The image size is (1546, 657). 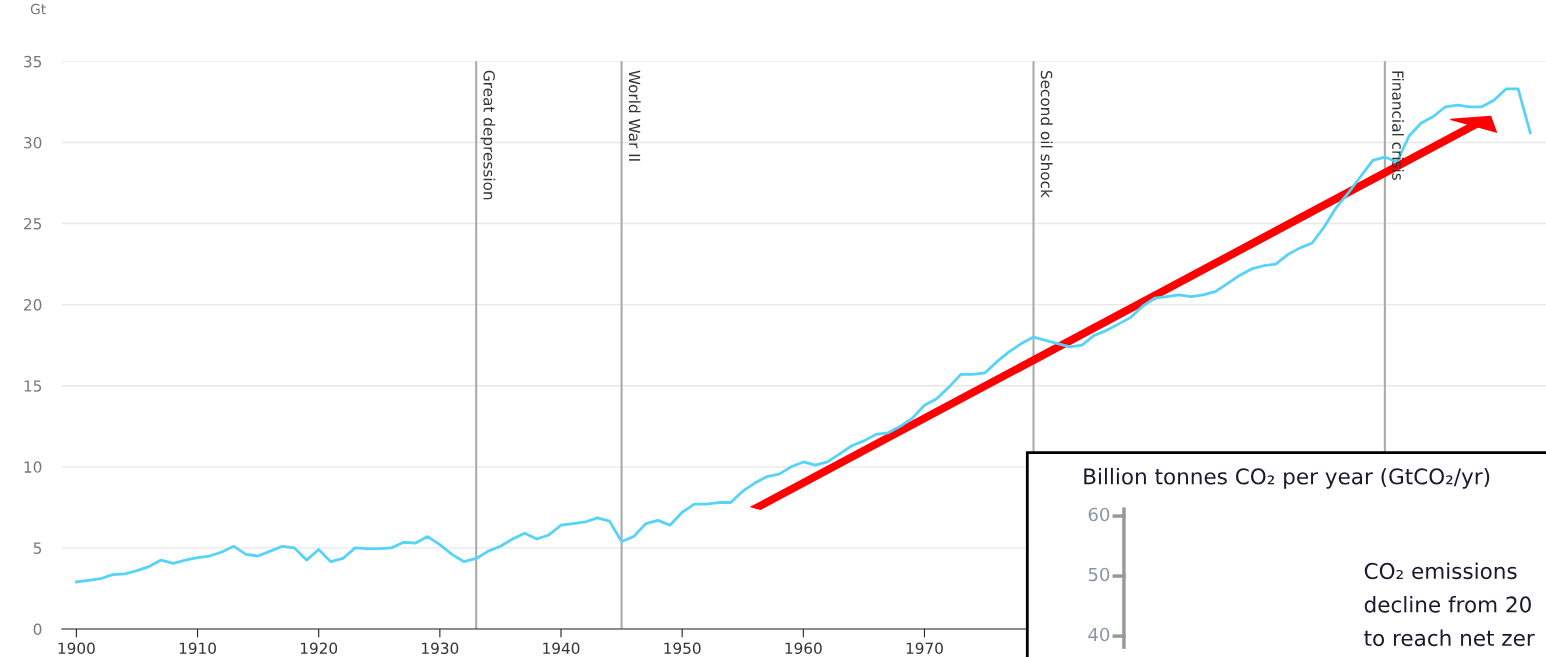 I want to click on x-tick-label: 1920, so click(x=319, y=648).